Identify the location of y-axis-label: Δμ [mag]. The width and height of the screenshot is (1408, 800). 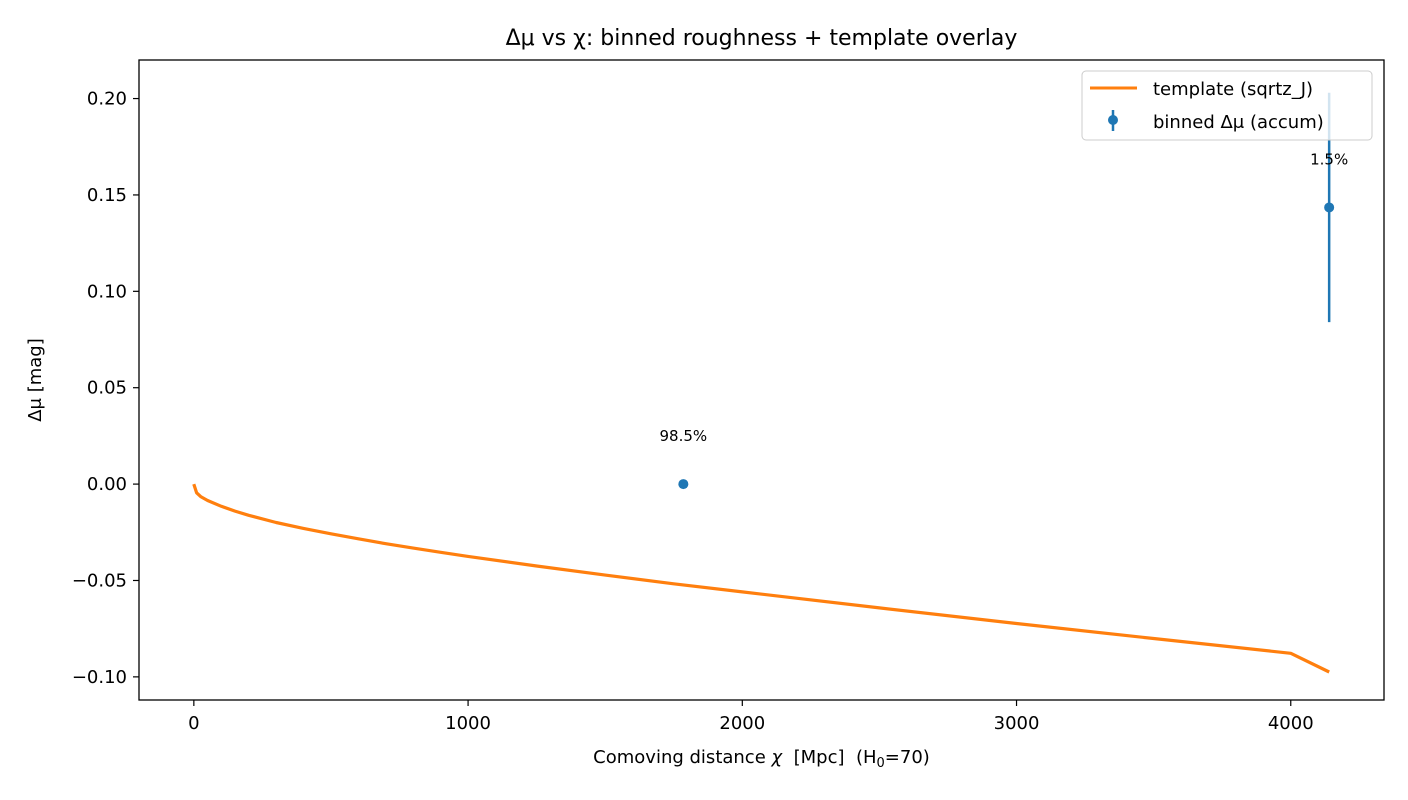
(35, 380).